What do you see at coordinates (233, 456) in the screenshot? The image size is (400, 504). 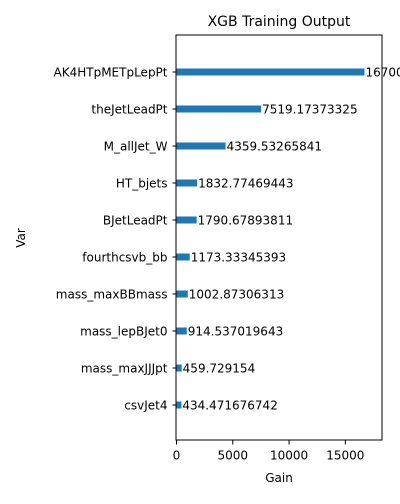 I see `x-tick-label: 5000` at bounding box center [233, 456].